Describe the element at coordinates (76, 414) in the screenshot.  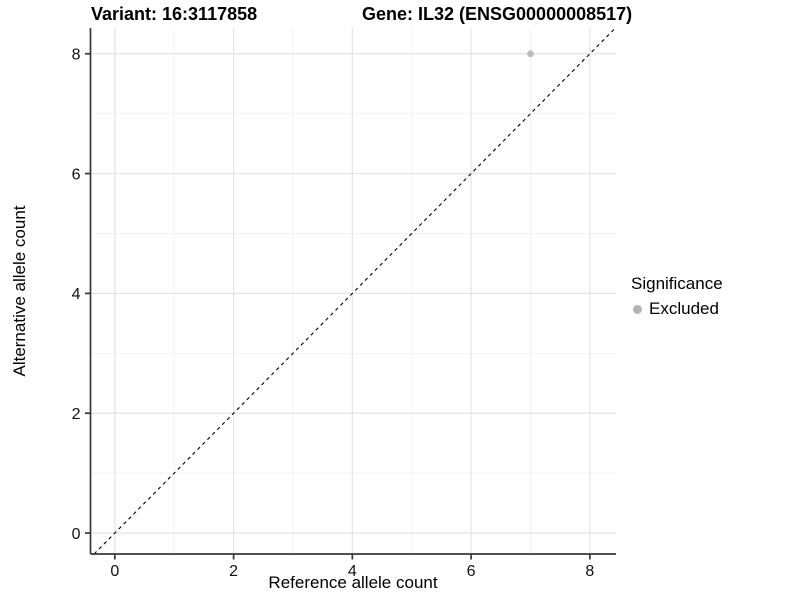
I see `y-tick-label: 2` at that location.